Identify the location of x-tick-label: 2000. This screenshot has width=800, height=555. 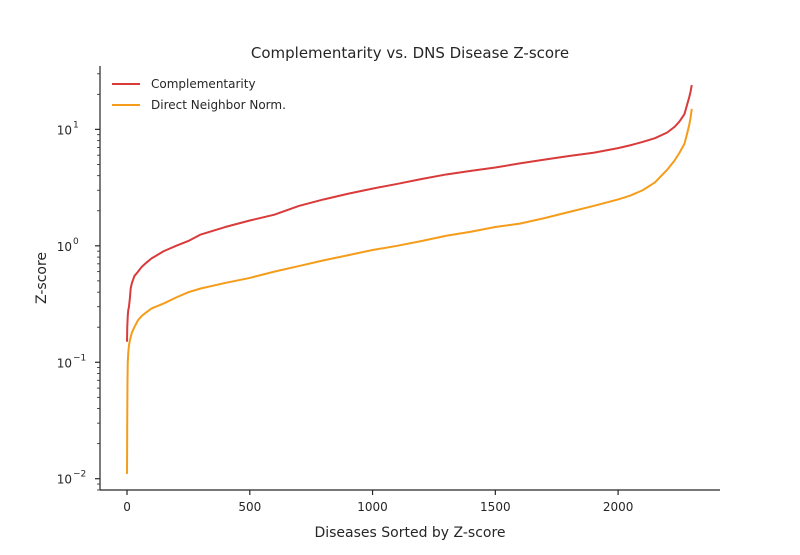
(618, 507).